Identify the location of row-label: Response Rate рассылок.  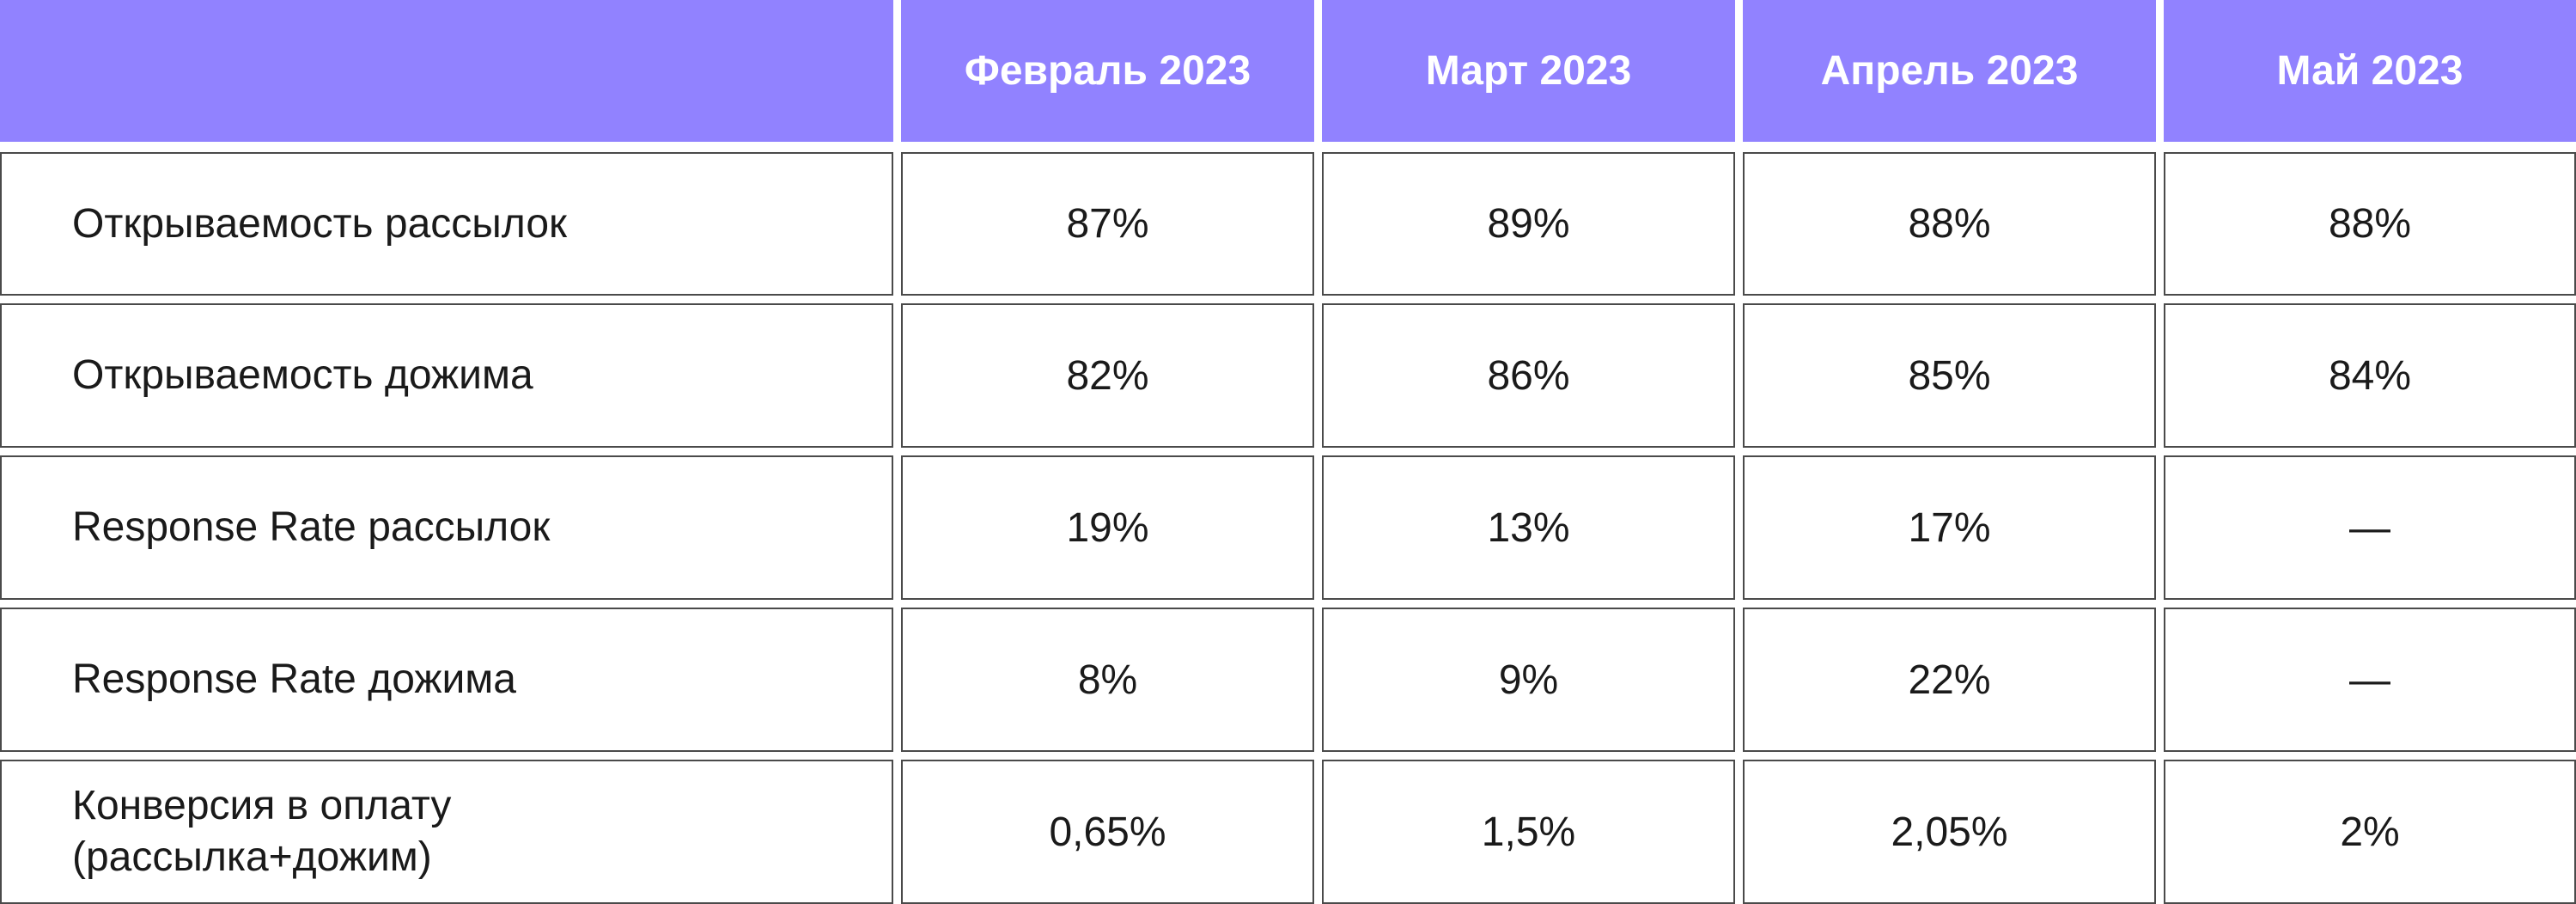
(446, 527).